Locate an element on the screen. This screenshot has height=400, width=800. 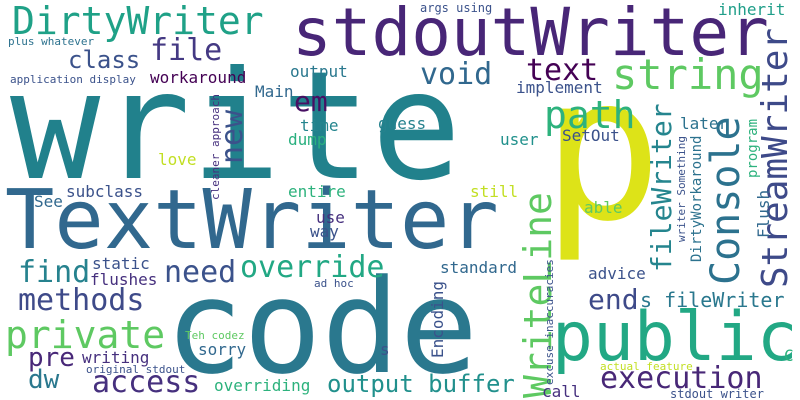
word-need: need is located at coordinates (200, 272).